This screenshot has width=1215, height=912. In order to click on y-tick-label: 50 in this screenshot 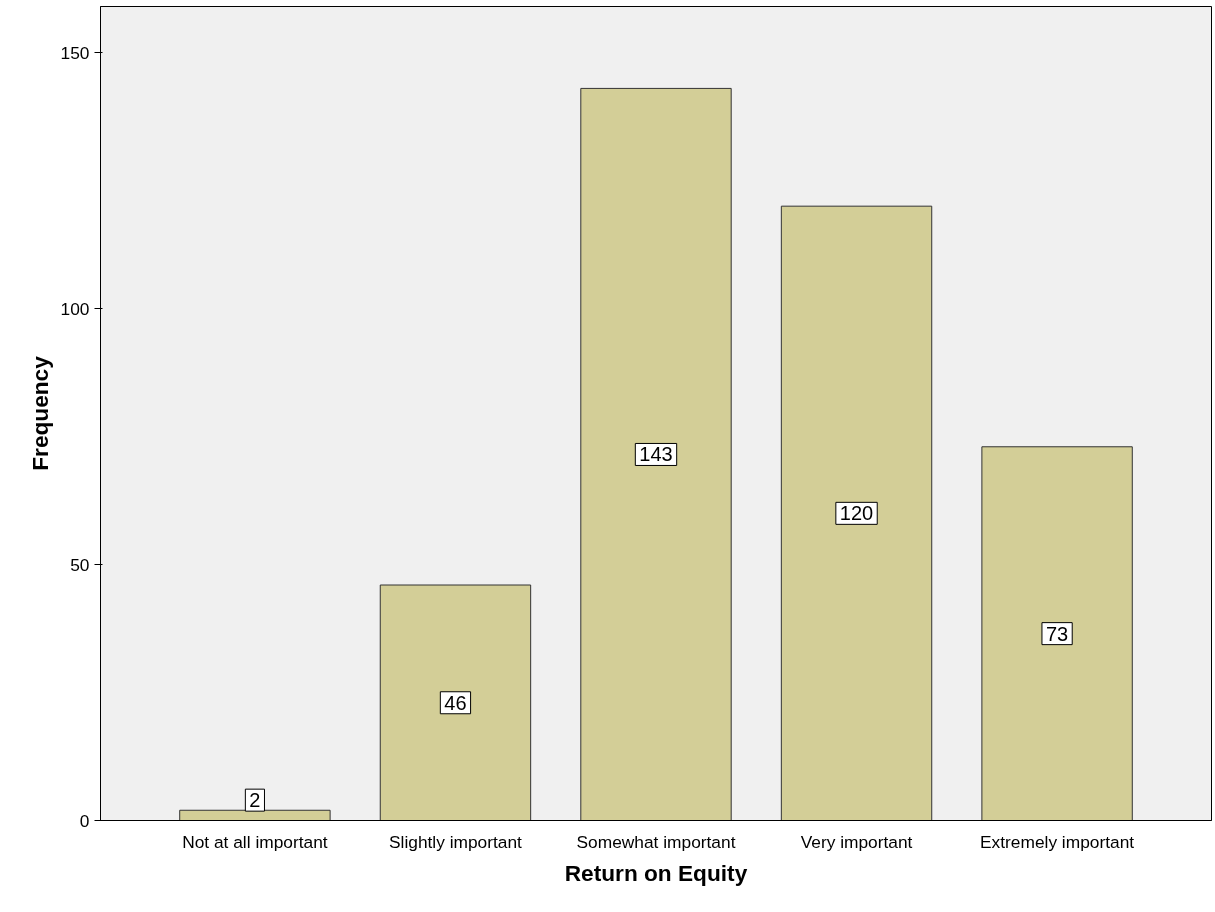, I will do `click(80, 564)`.